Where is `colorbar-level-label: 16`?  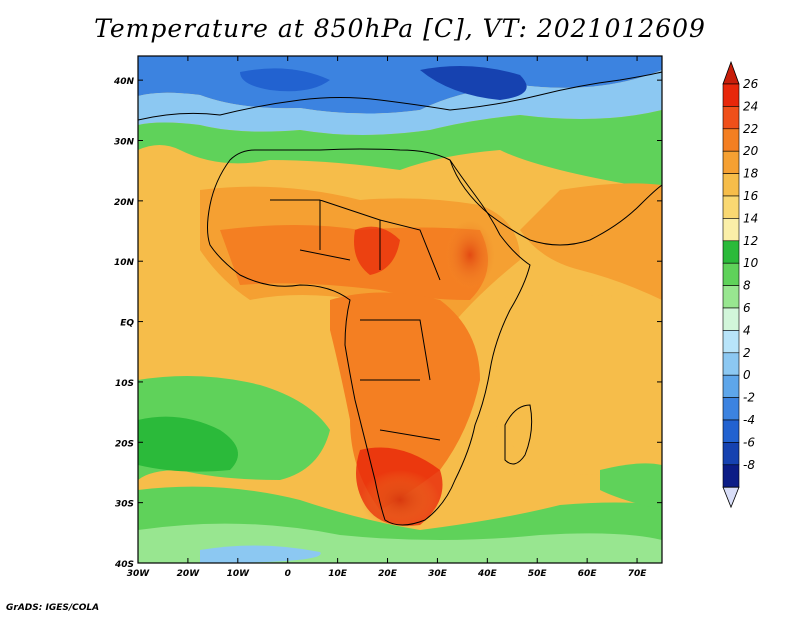 colorbar-level-label: 16 is located at coordinates (751, 196).